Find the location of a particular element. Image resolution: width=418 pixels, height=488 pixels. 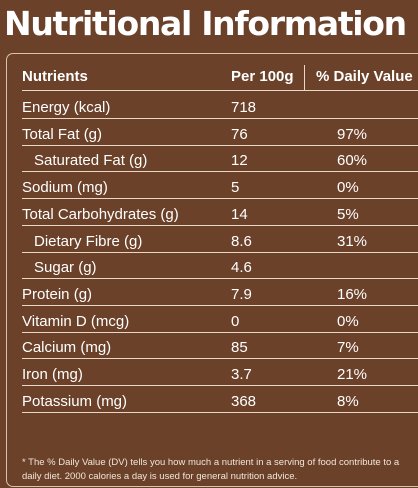

nutrient-name: Protein (g) is located at coordinates (57, 294).